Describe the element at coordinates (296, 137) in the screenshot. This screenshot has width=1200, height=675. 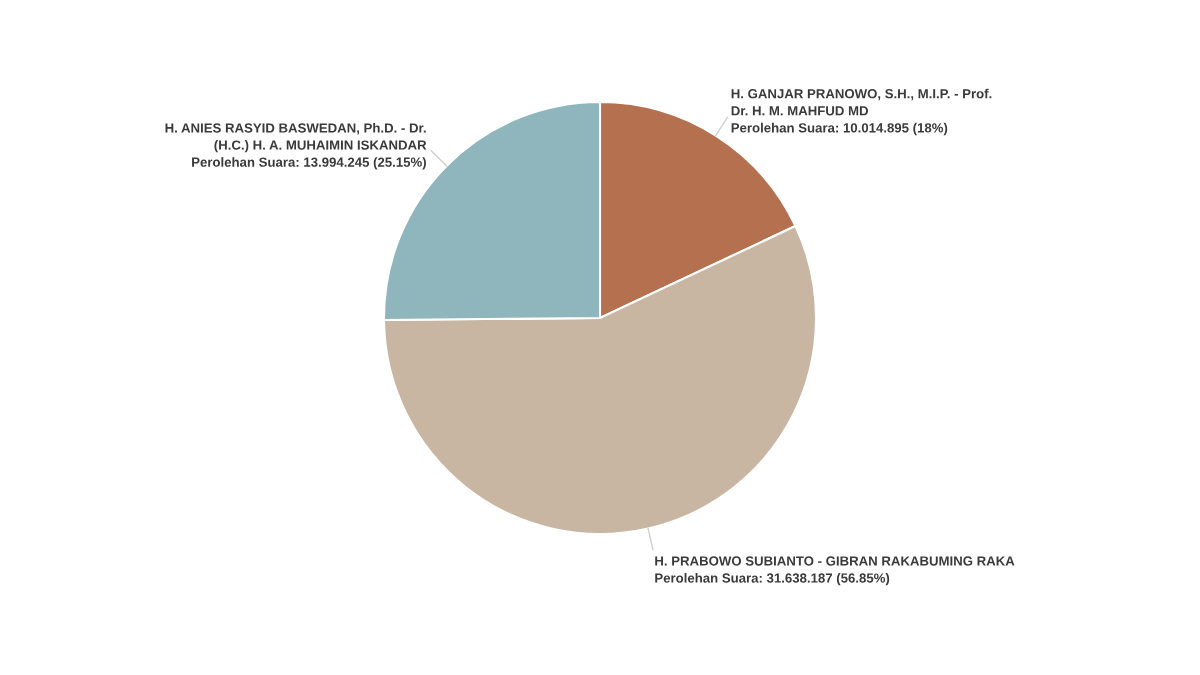
I see `slice-label: H. ANIES RASYID BASWEDAN, Ph.D. - Dr. (H.C.) H. A. MUHAIMIN ISKANDAR` at that location.